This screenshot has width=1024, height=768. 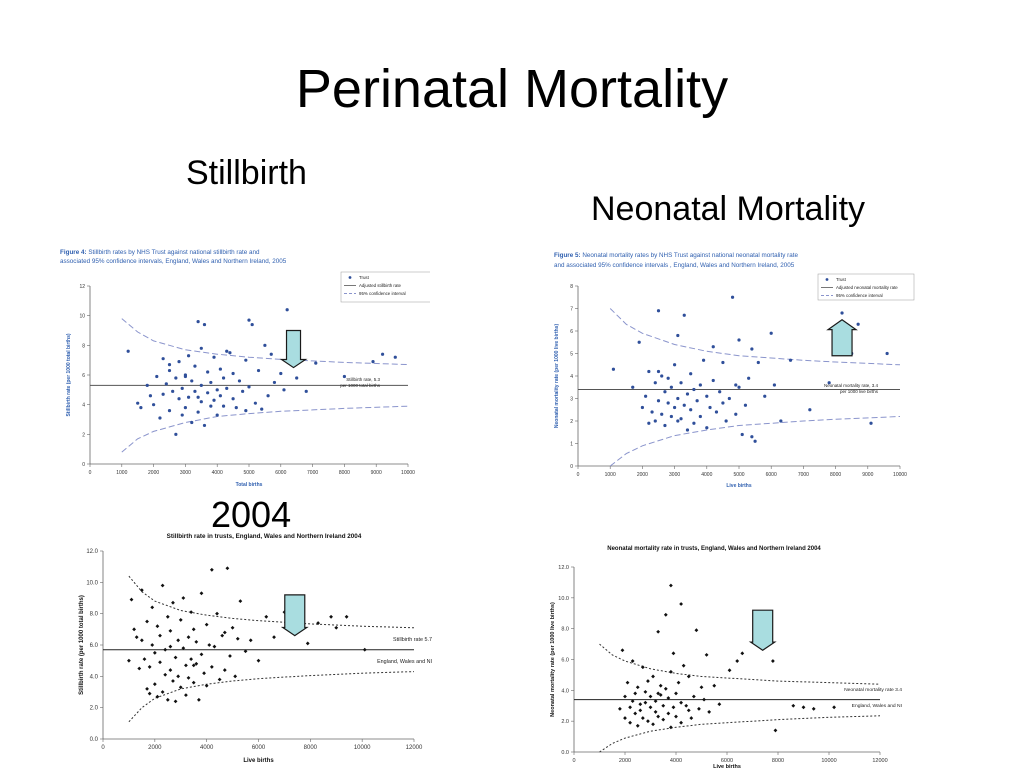 What do you see at coordinates (568, 255) in the screenshot?
I see `figure-caption-prefix: Figure 5:` at bounding box center [568, 255].